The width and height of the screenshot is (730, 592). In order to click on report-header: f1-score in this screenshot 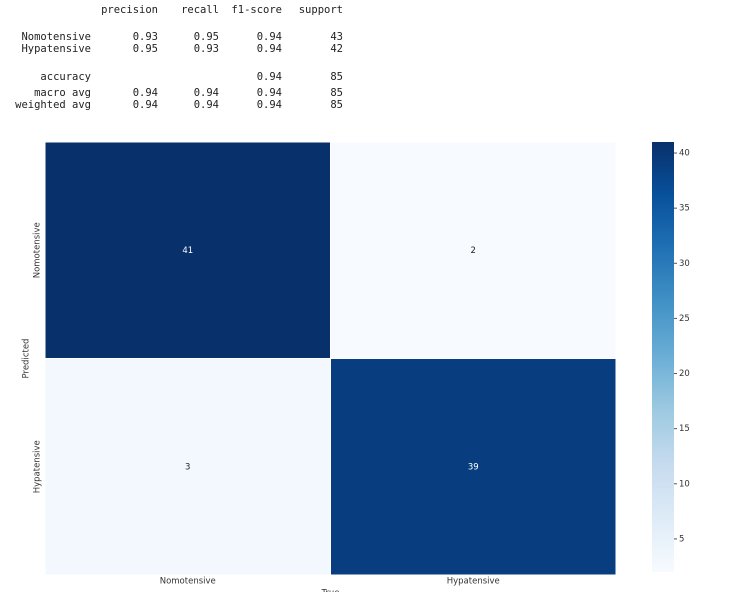, I will do `click(256, 10)`.